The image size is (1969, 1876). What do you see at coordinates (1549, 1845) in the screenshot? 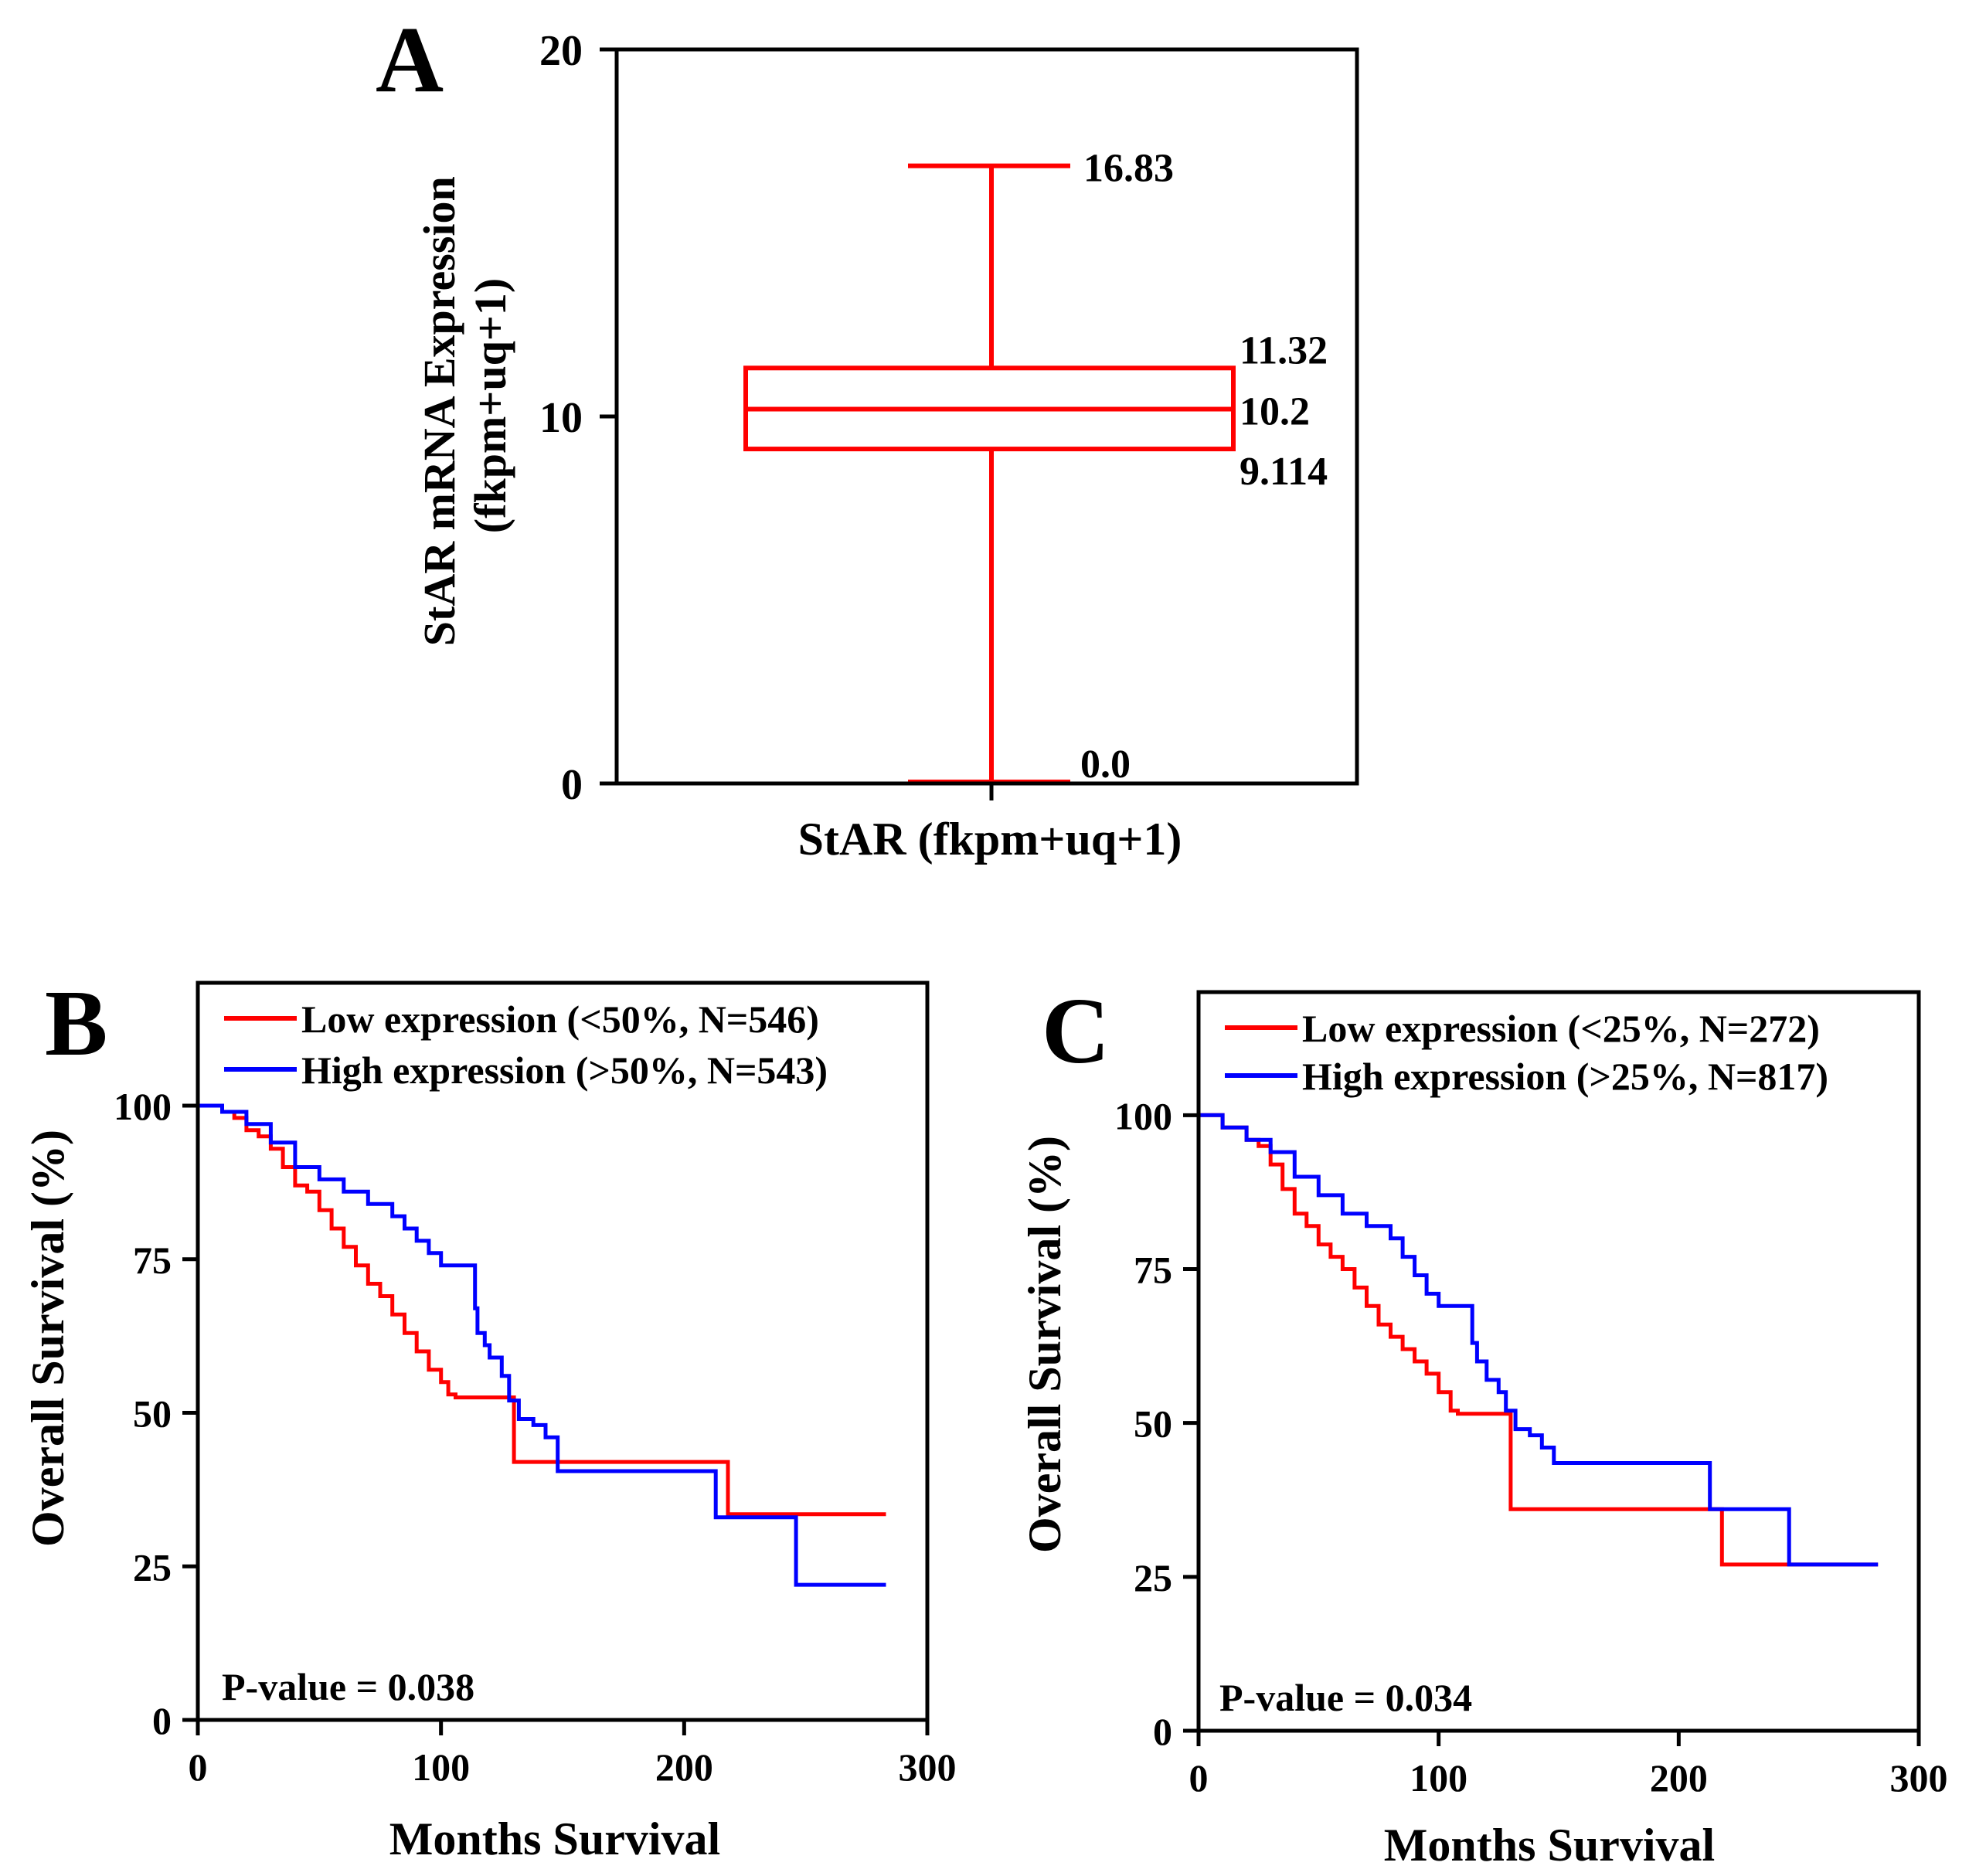
I see `panel-c-xlabel: Months Survival` at bounding box center [1549, 1845].